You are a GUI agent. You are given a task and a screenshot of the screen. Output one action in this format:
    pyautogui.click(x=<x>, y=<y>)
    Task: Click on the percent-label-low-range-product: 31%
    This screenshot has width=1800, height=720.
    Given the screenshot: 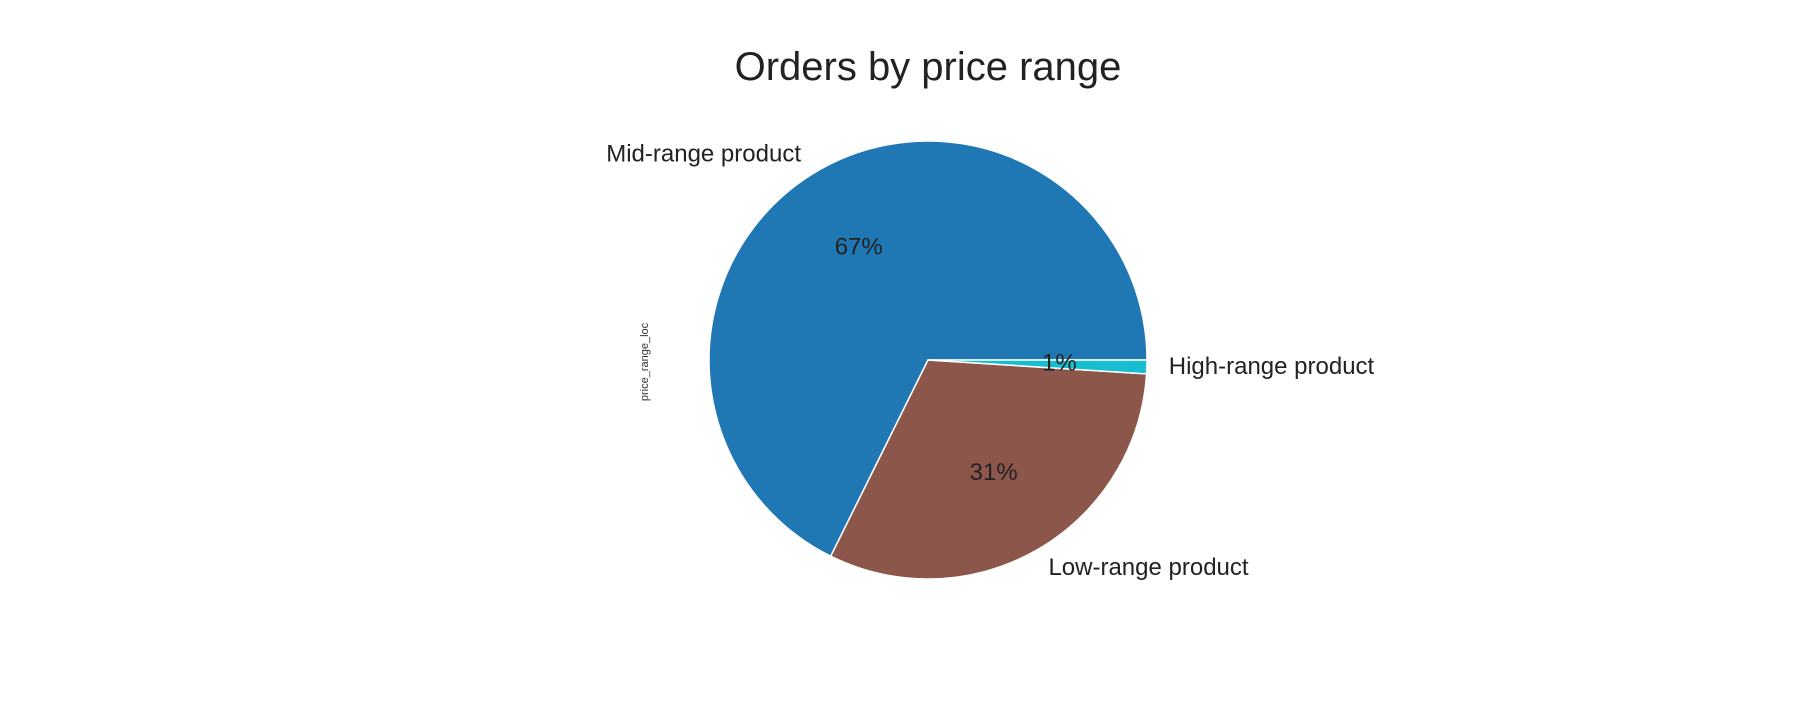 What is the action you would take?
    pyautogui.click(x=994, y=472)
    